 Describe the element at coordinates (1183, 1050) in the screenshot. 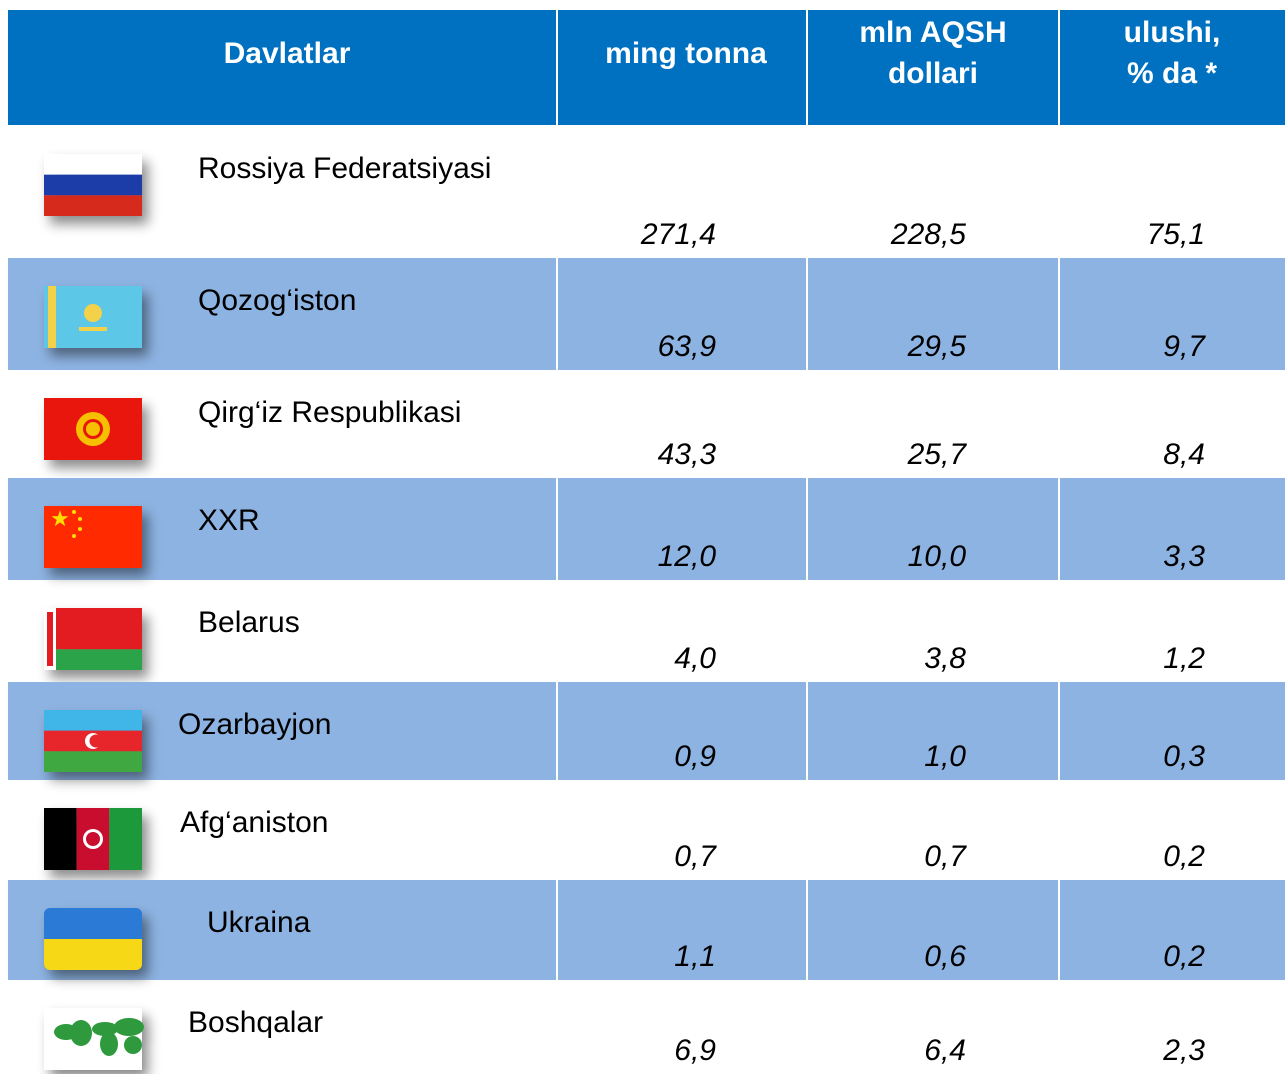

I see `value-cell: 2,3` at that location.